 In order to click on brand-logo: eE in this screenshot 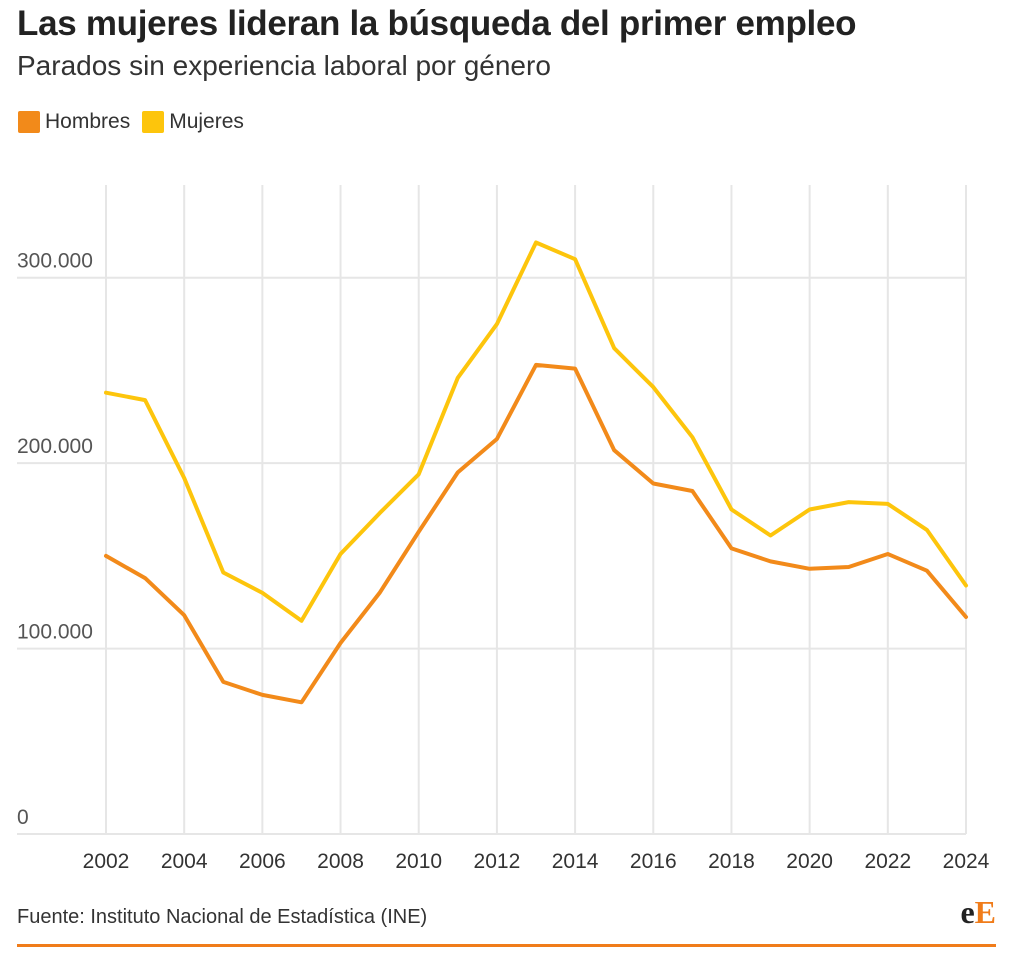, I will do `click(978, 912)`.